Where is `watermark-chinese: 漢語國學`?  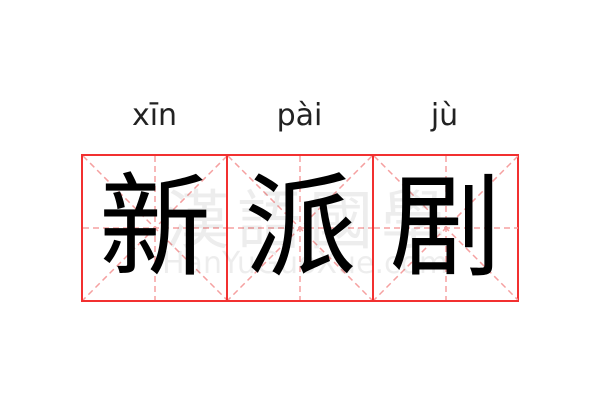 watermark-chinese: 漢語國學 is located at coordinates (309, 222).